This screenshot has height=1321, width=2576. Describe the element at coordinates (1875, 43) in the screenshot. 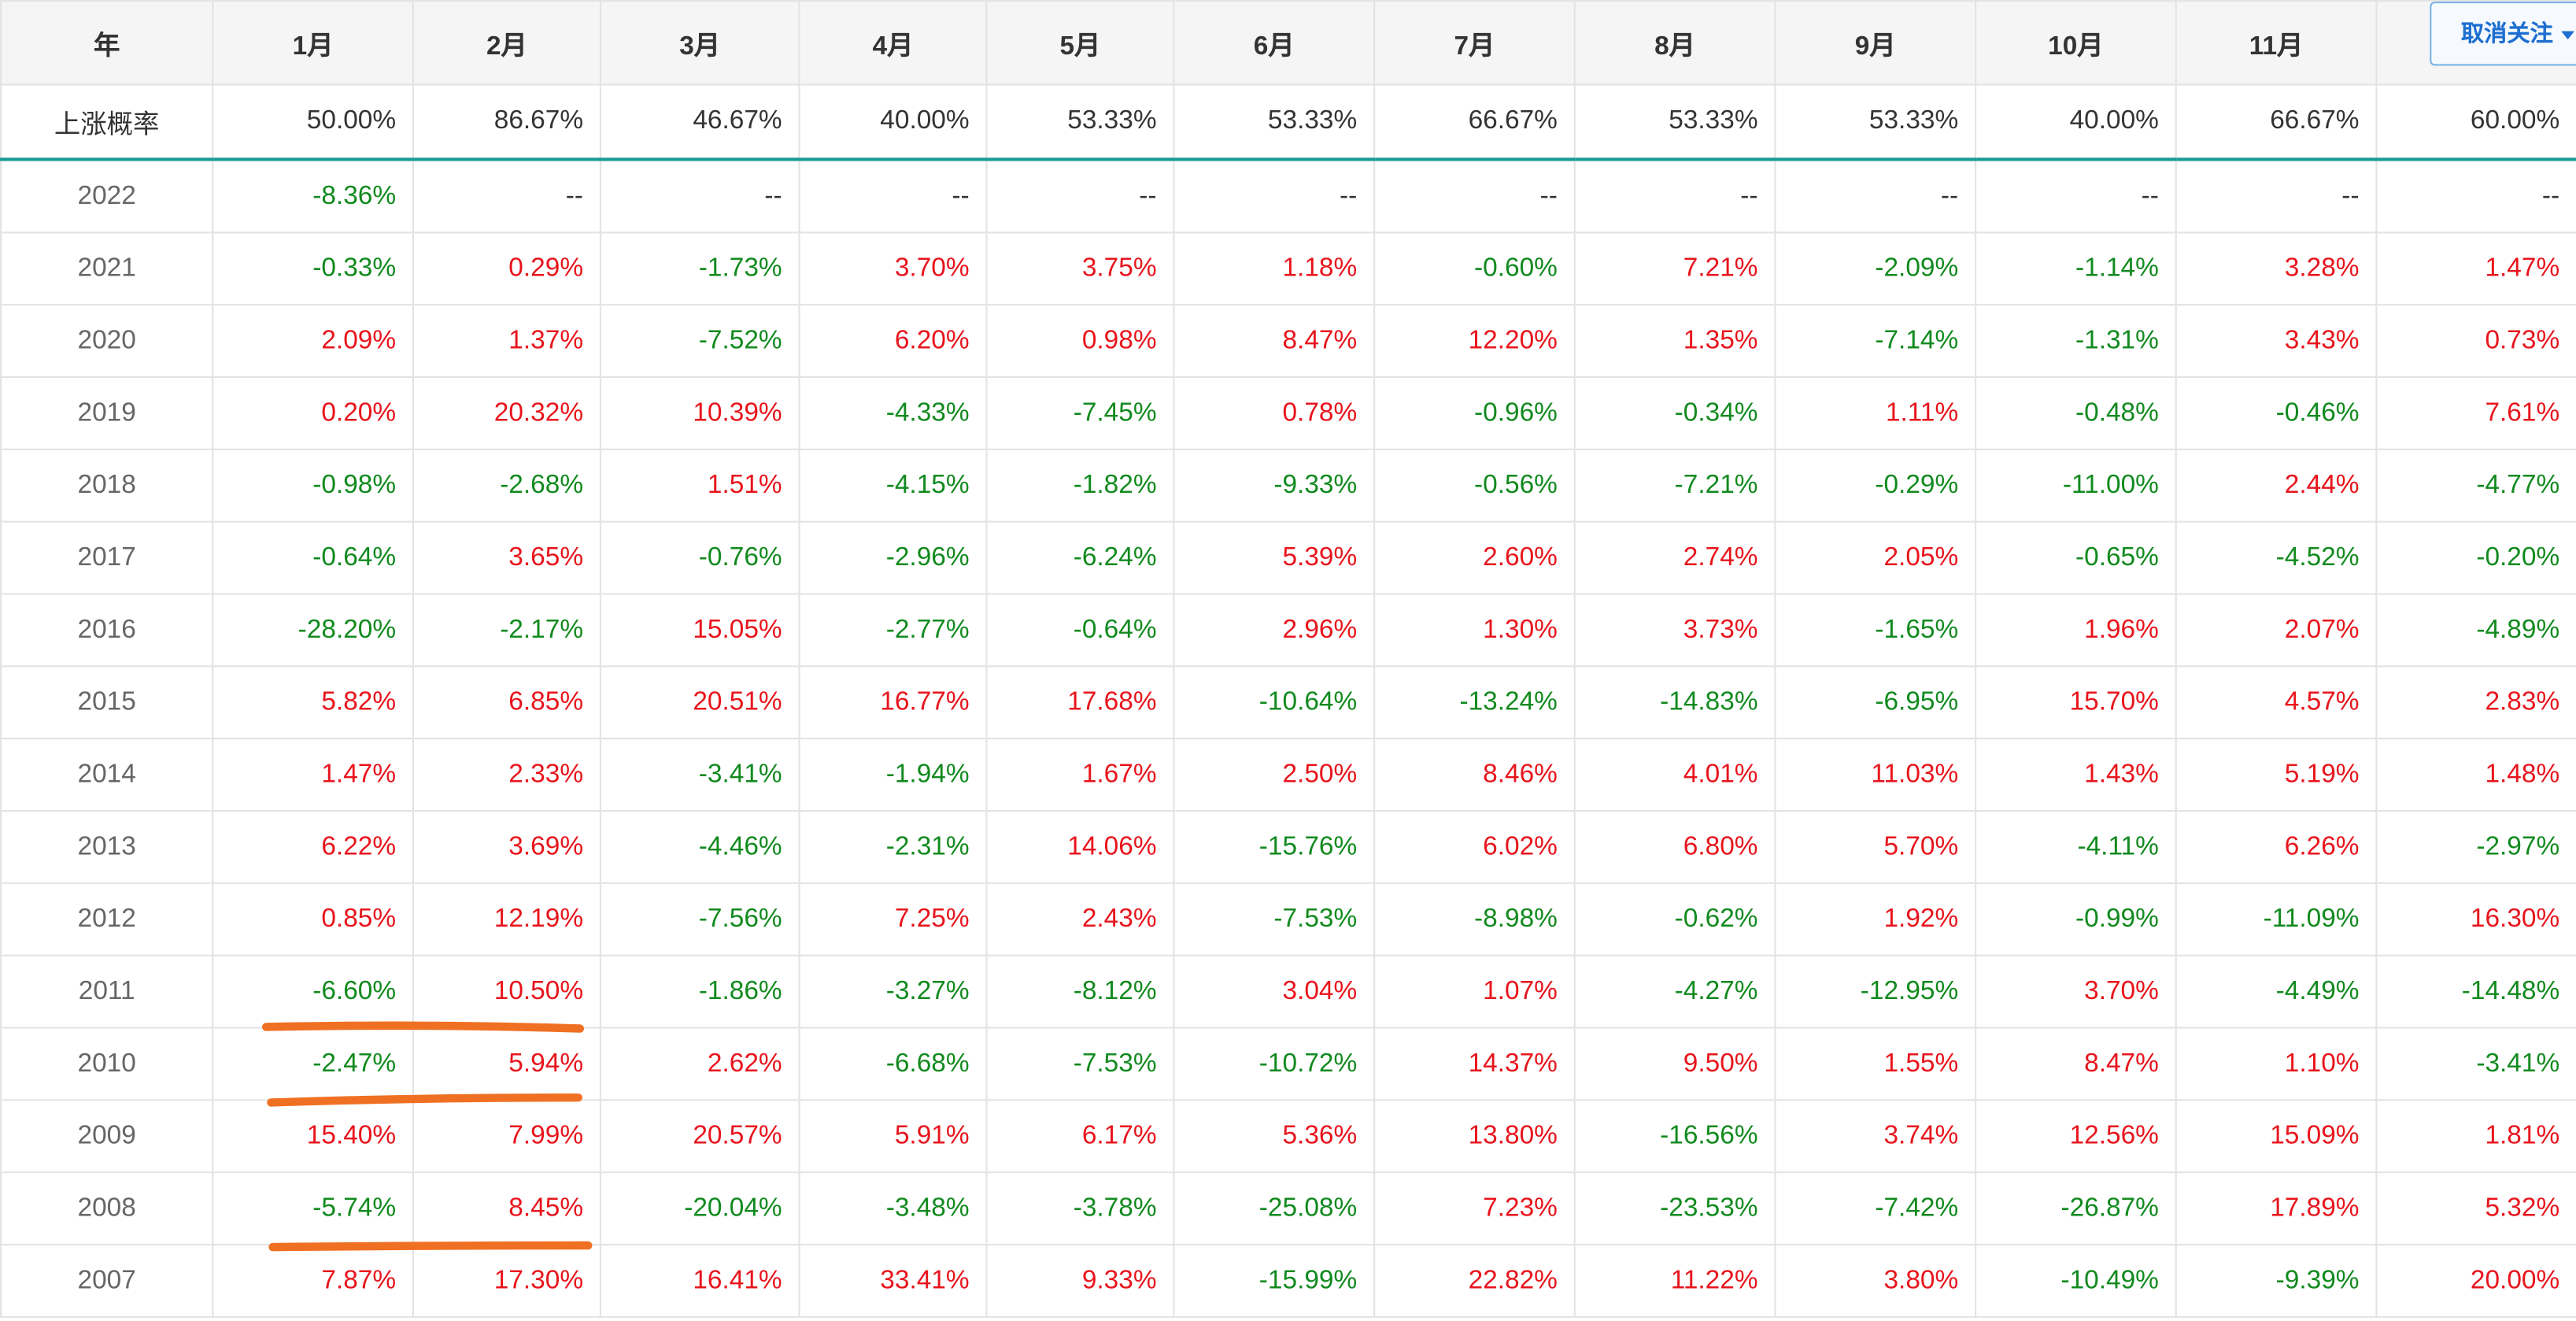

I see `month-header-9: 9月` at that location.